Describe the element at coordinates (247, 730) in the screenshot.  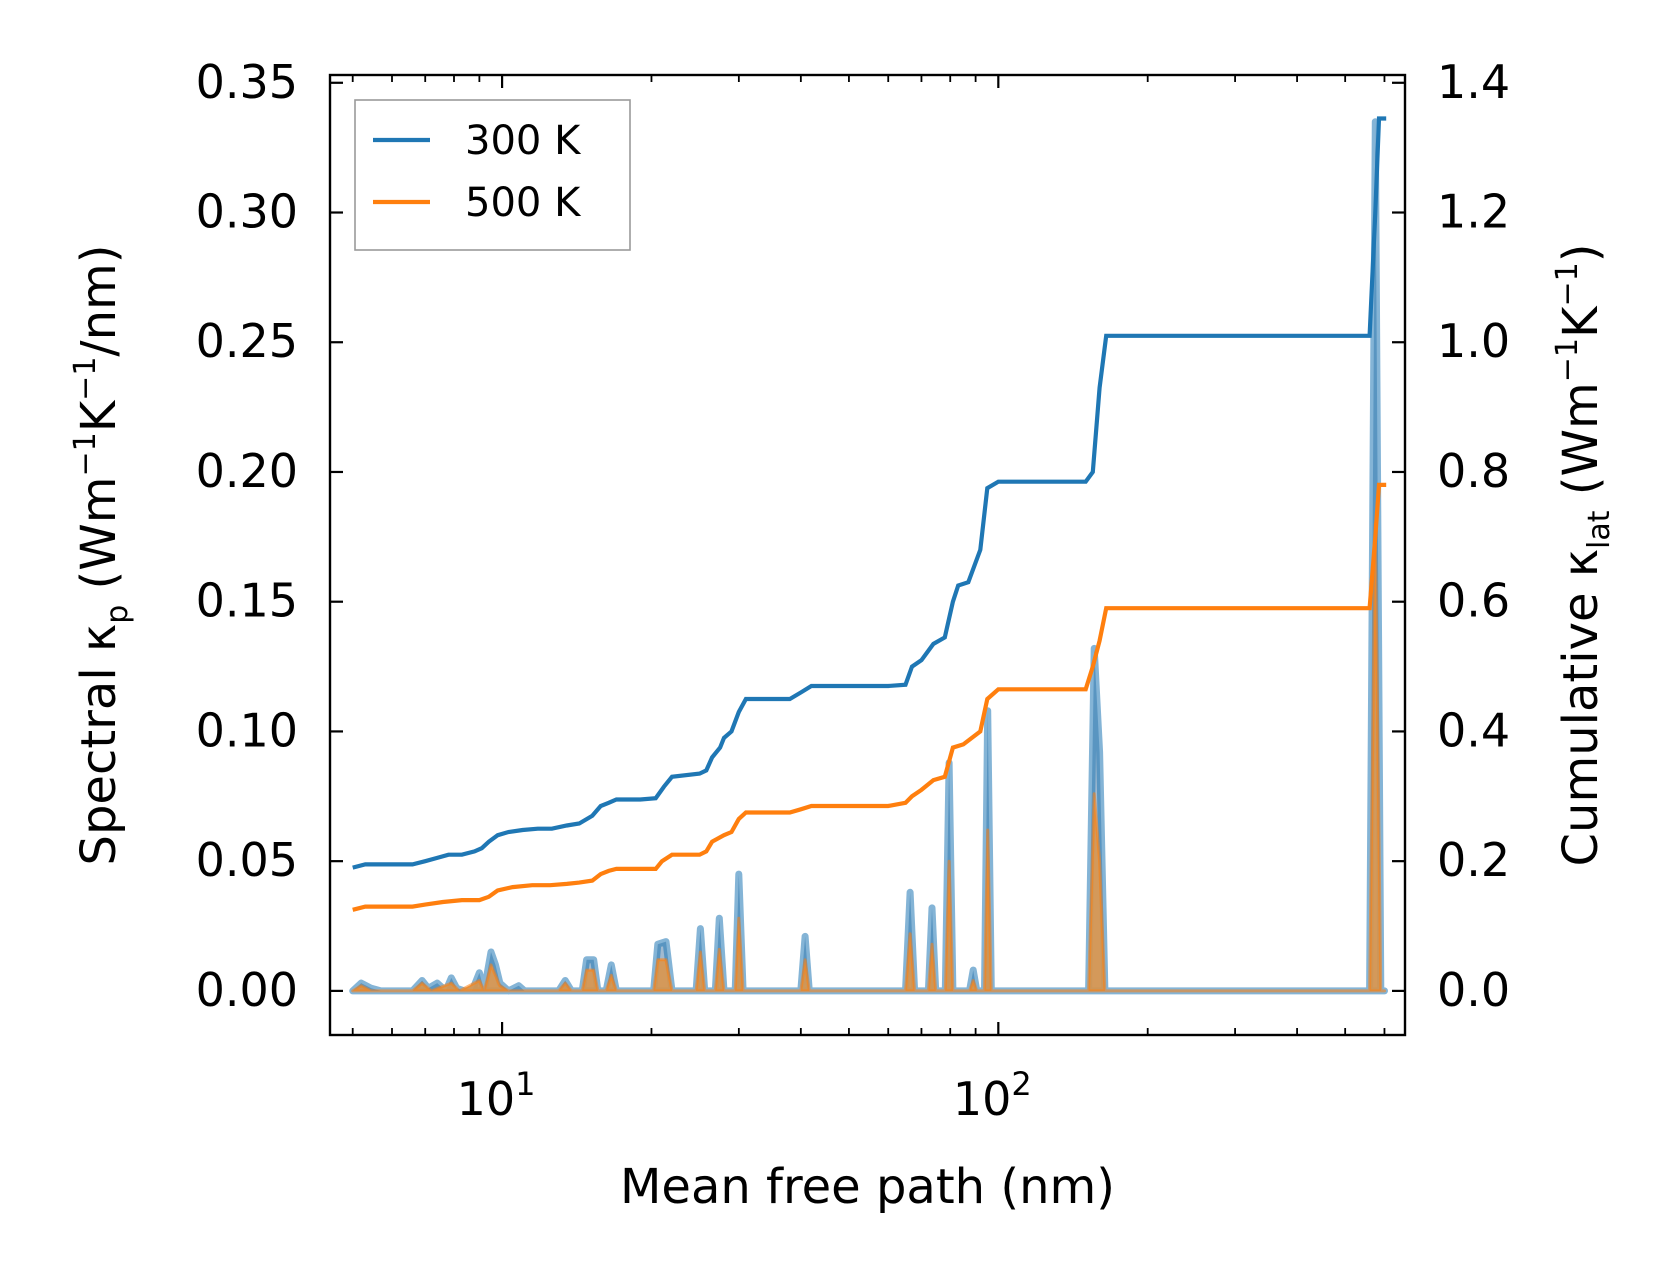
I see `y-left-tick-label: 0.10` at that location.